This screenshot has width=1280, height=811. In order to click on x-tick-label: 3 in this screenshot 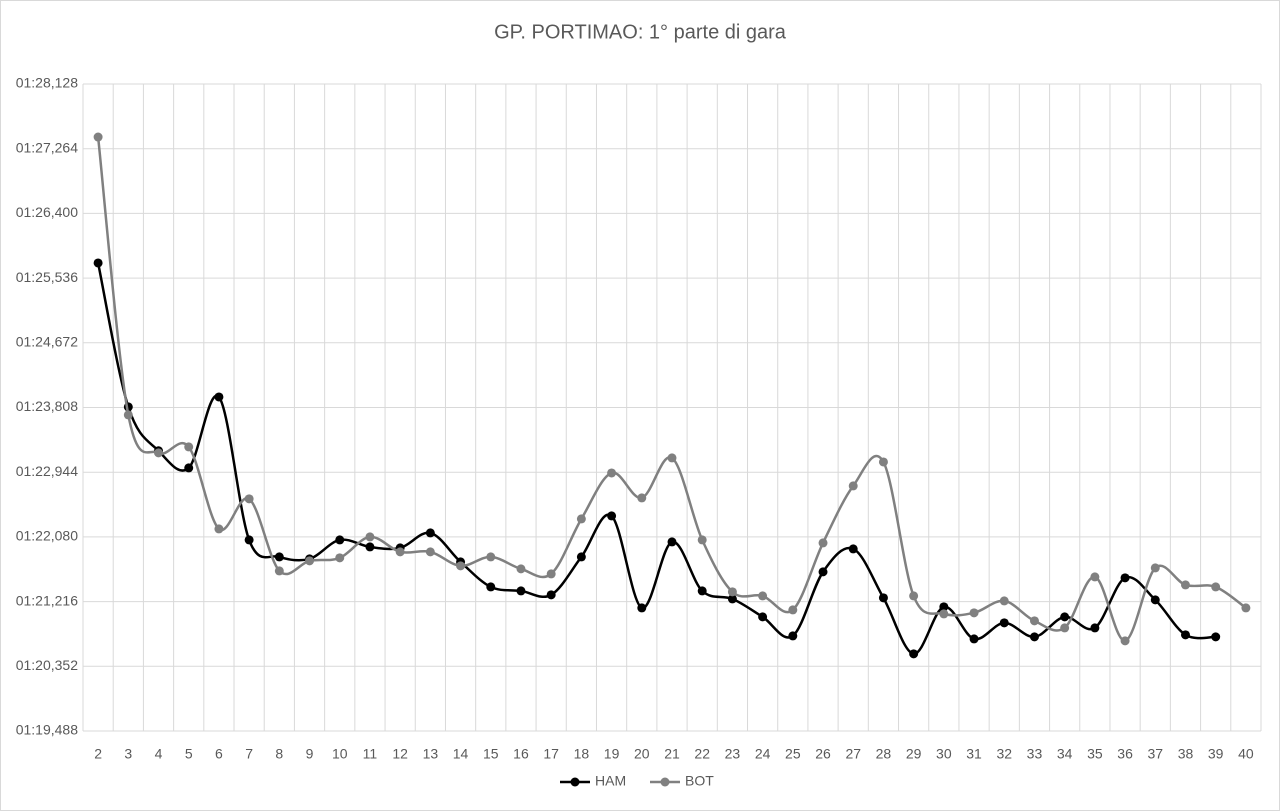, I will do `click(128, 754)`.